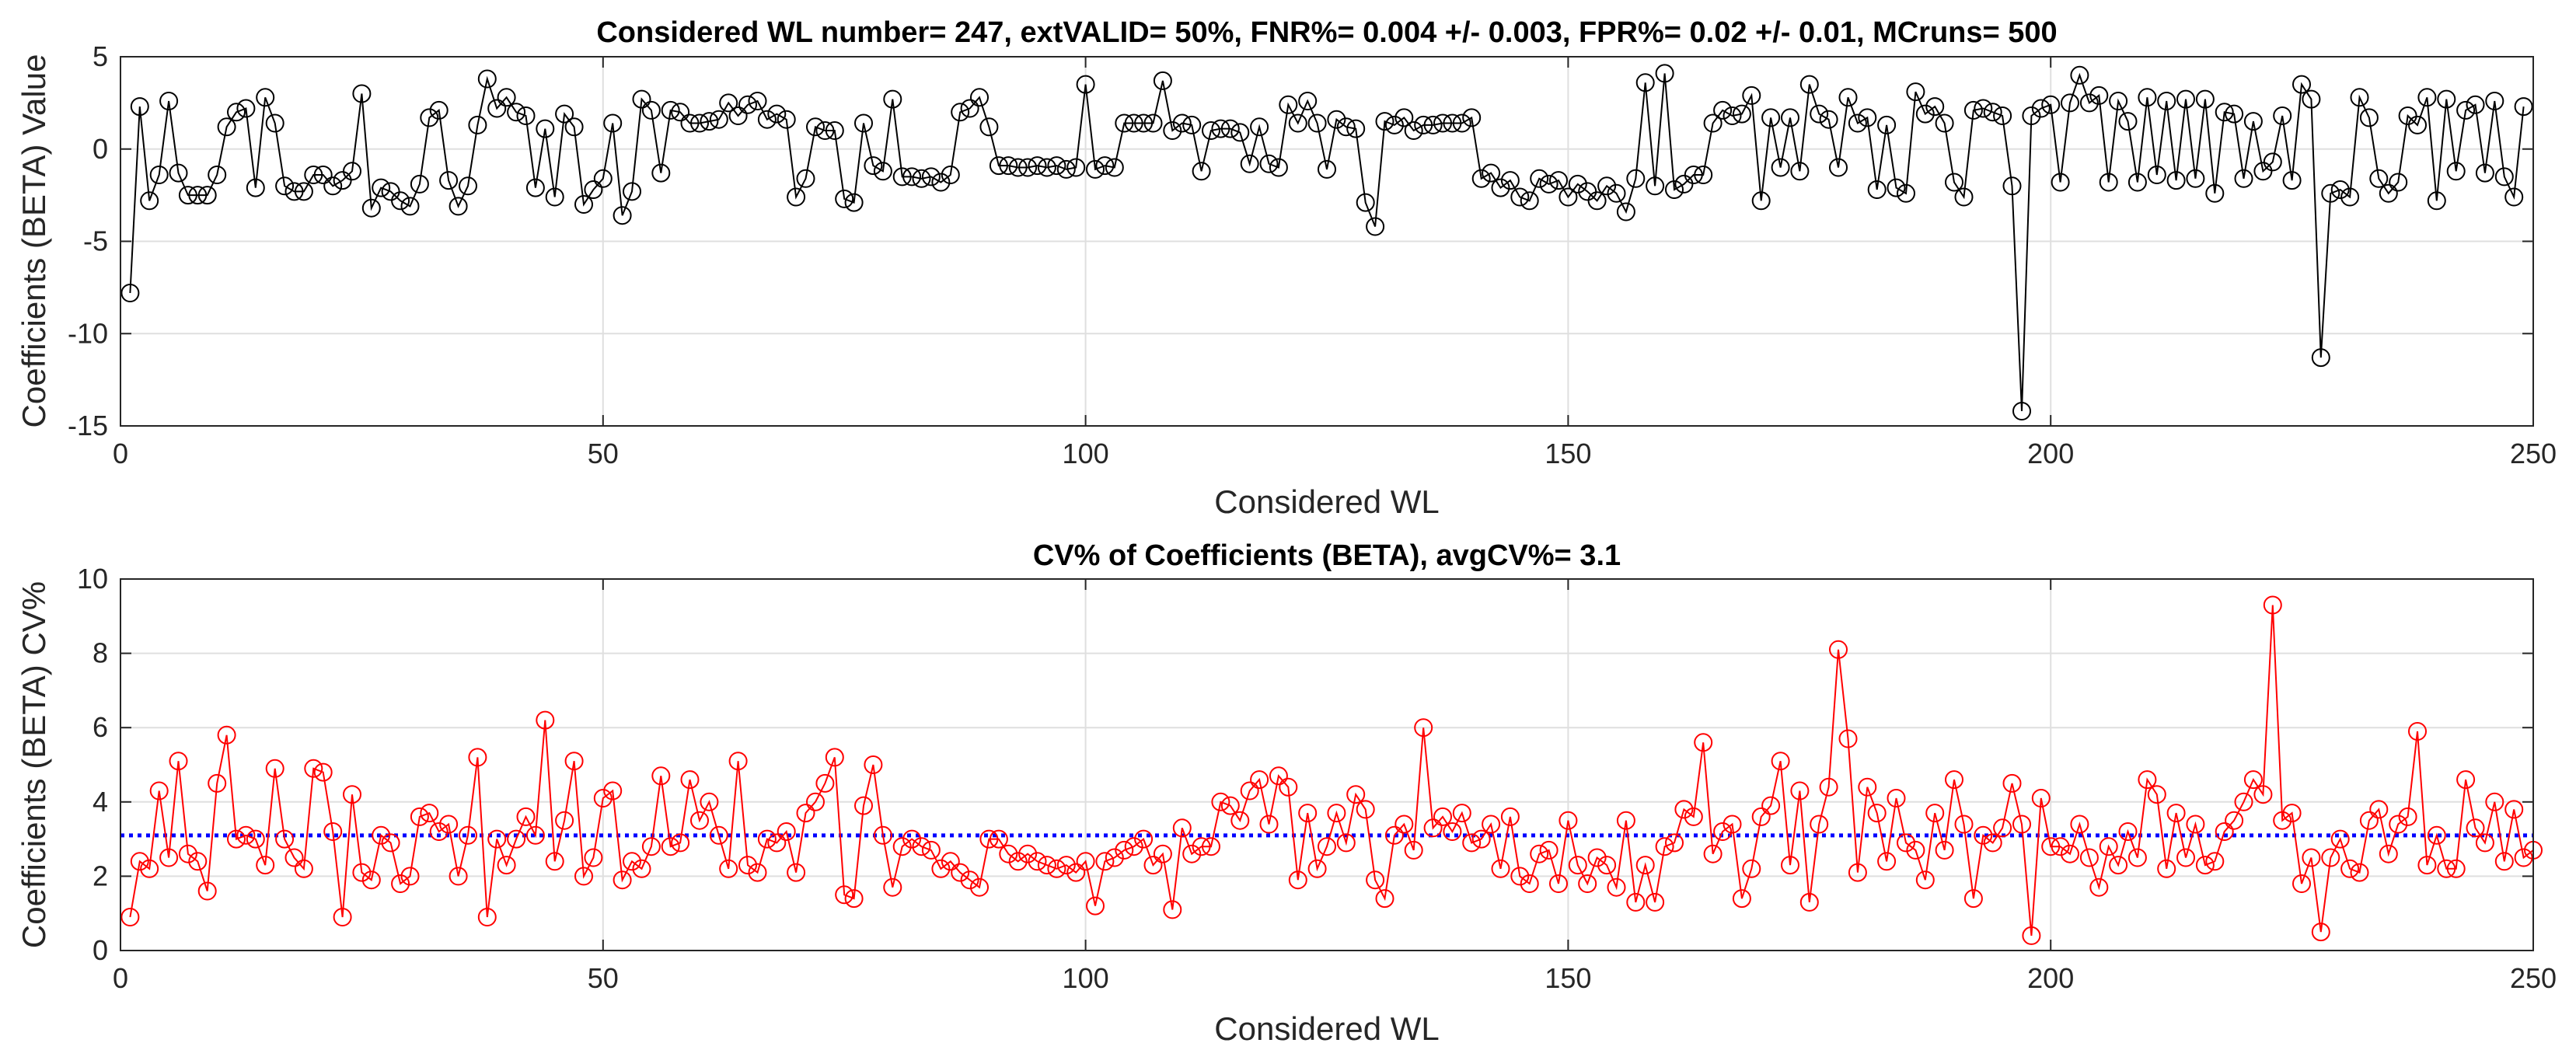 The height and width of the screenshot is (1057, 2576). Describe the element at coordinates (1327, 502) in the screenshot. I see `beta-chart-xlabel: Considered WL` at that location.